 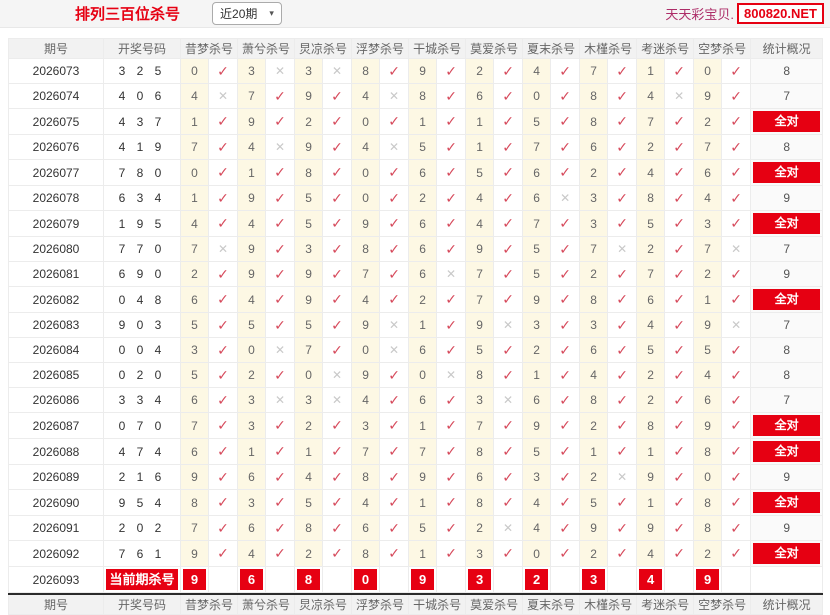 I want to click on draw-numbers-cell: 0 0 4, so click(x=142, y=350).